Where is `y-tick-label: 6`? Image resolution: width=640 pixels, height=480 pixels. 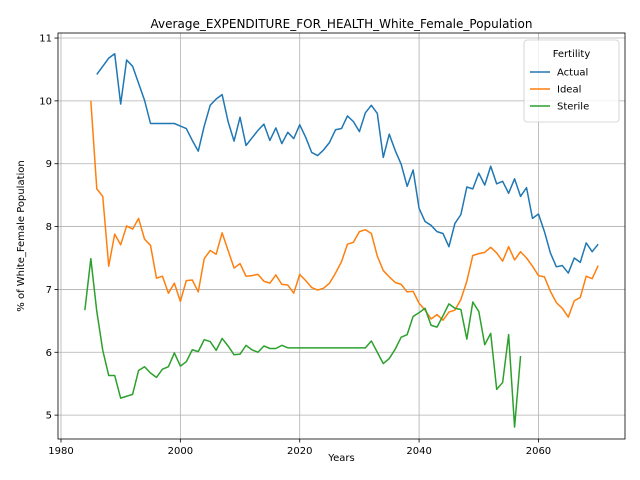 y-tick-label: 6 is located at coordinates (49, 353).